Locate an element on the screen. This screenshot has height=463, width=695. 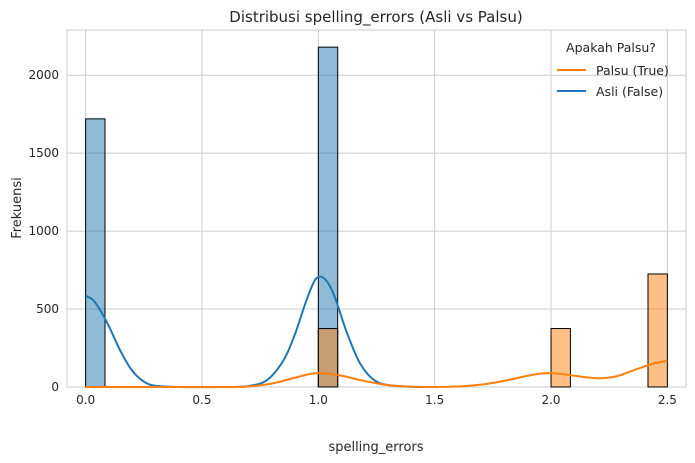
y-axis-ticks: 0 500 1000 1500 2000 is located at coordinates (43, 231).